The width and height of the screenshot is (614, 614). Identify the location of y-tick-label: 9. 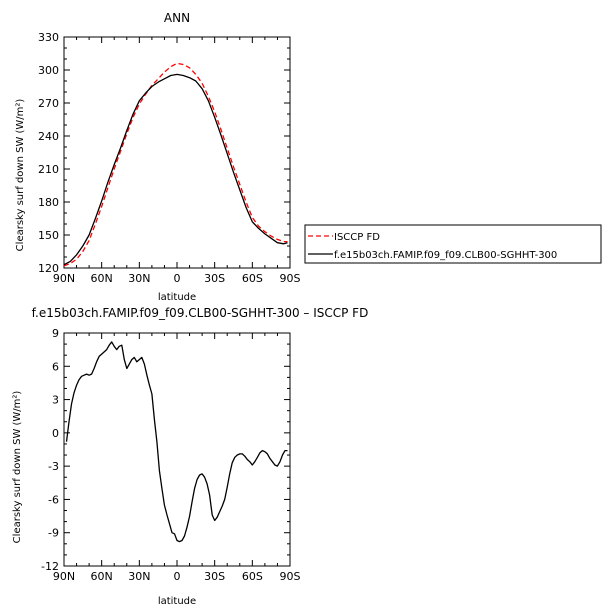
(55, 333).